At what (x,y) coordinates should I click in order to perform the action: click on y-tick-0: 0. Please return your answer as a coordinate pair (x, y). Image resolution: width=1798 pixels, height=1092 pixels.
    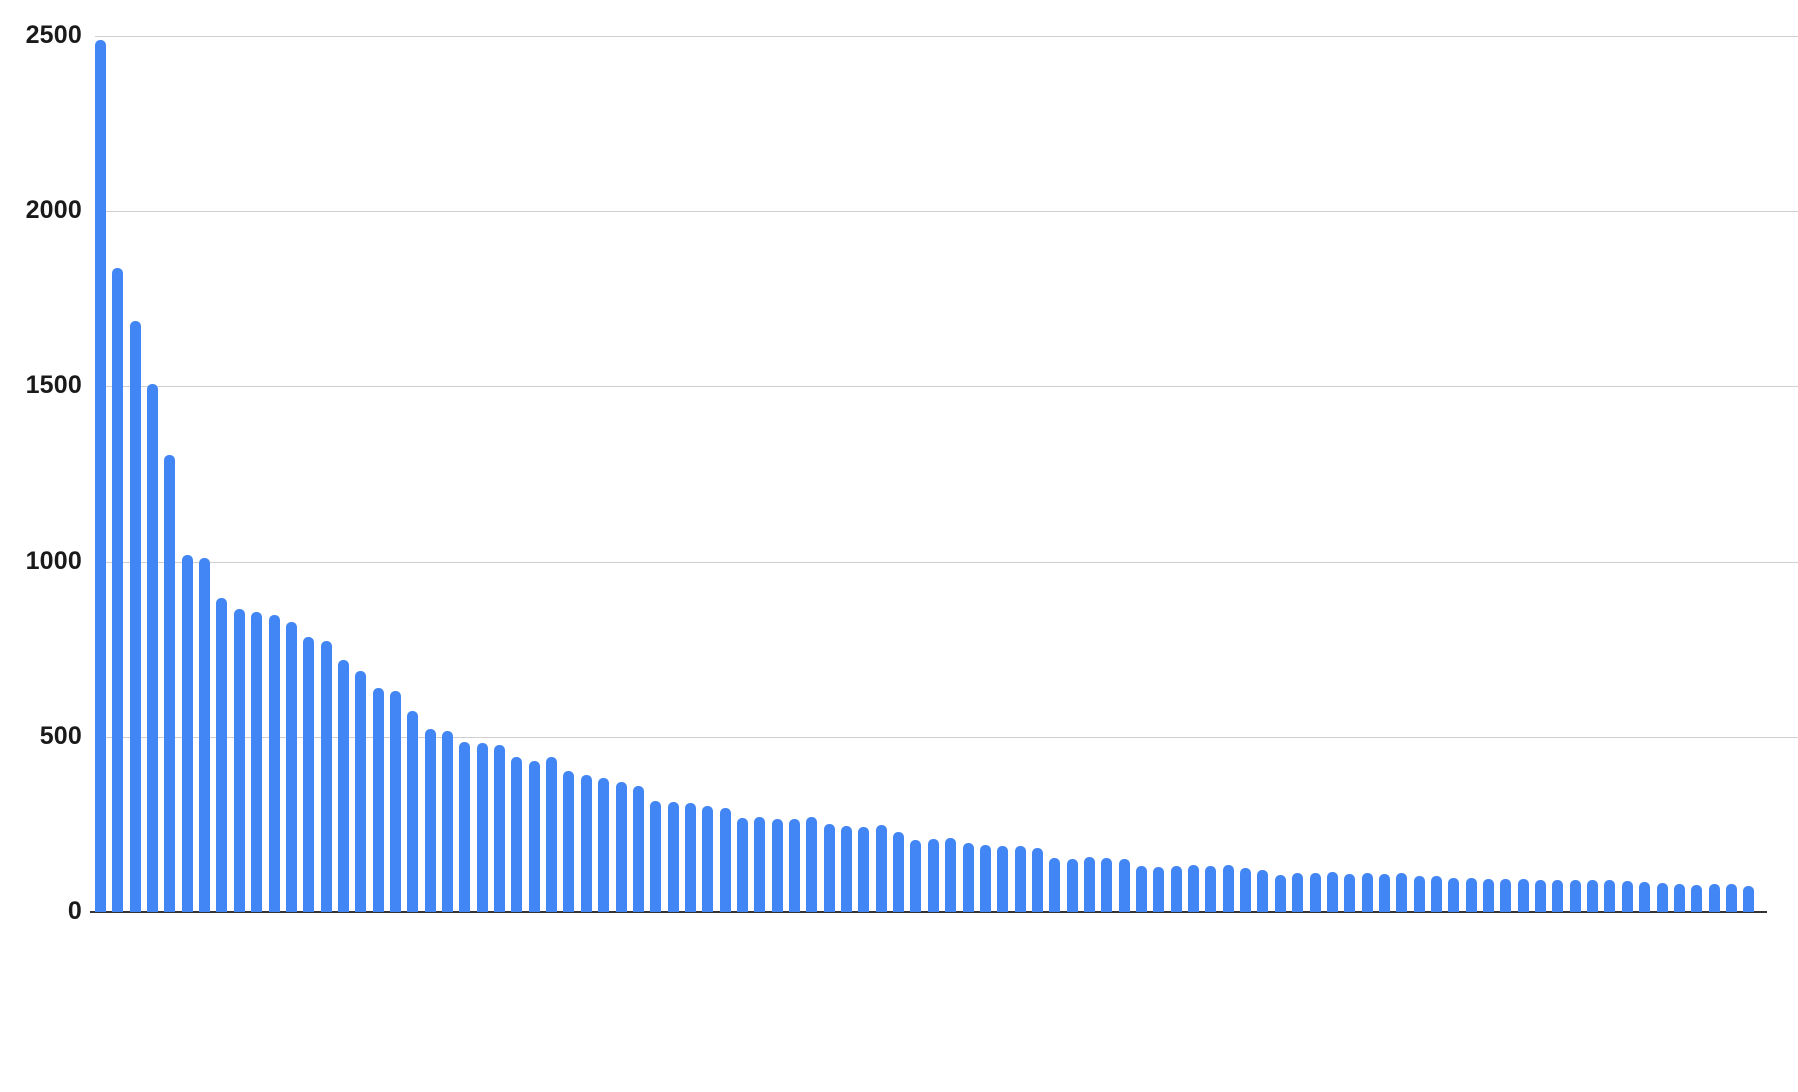
    Looking at the image, I should click on (45, 912).